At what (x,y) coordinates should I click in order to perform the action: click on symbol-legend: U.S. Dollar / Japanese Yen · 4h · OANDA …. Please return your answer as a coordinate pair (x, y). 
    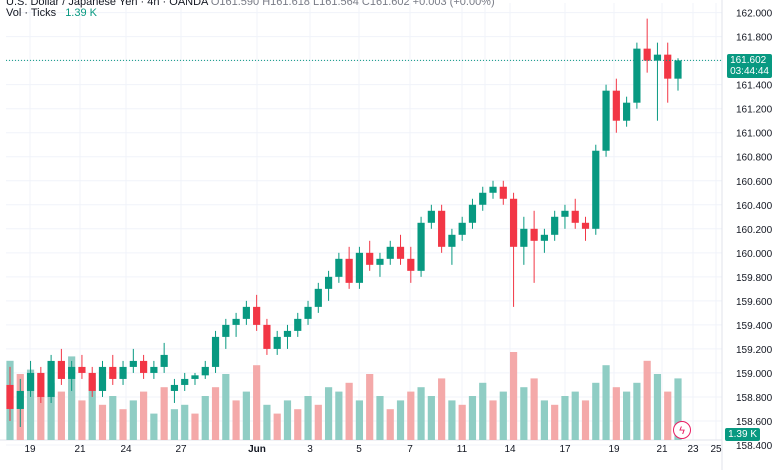
    Looking at the image, I should click on (250, 4).